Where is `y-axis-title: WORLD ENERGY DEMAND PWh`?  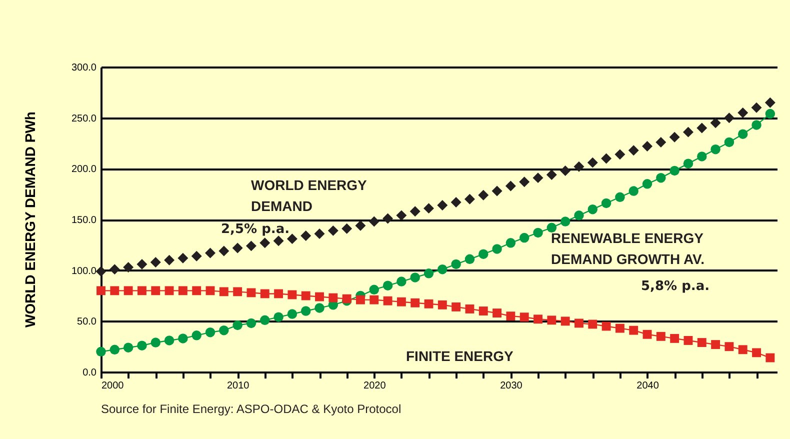
y-axis-title: WORLD ENERGY DEMAND PWh is located at coordinates (30, 220).